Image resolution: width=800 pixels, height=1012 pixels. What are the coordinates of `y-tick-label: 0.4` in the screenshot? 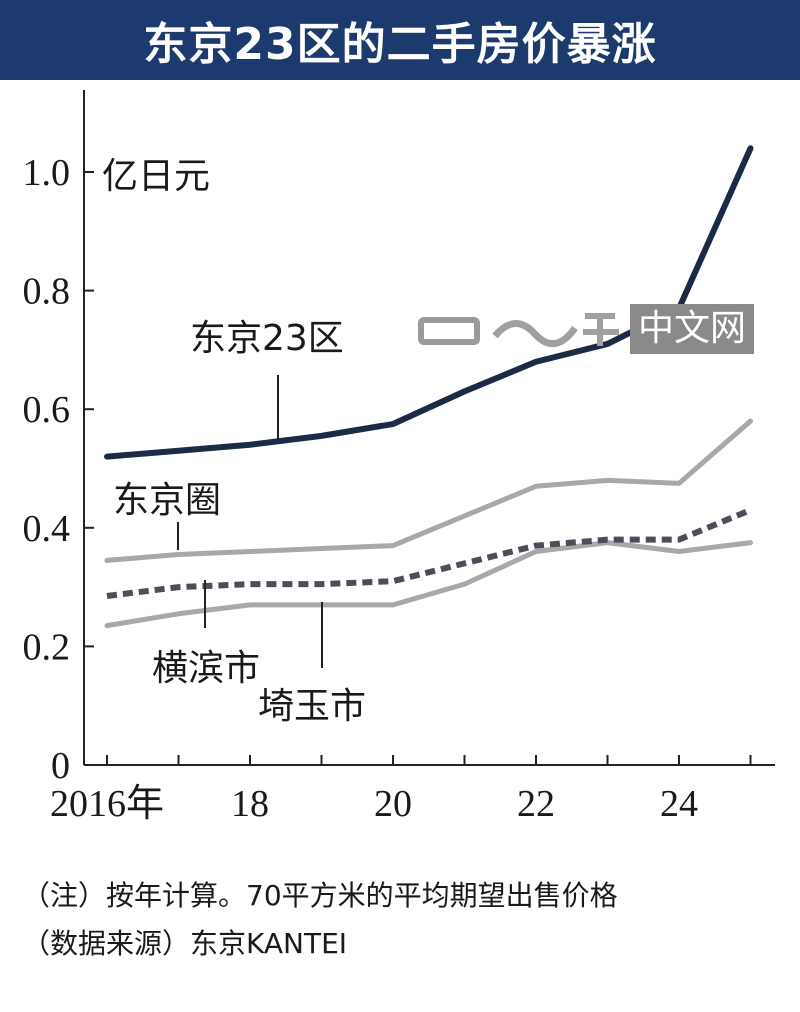 It's located at (47, 529).